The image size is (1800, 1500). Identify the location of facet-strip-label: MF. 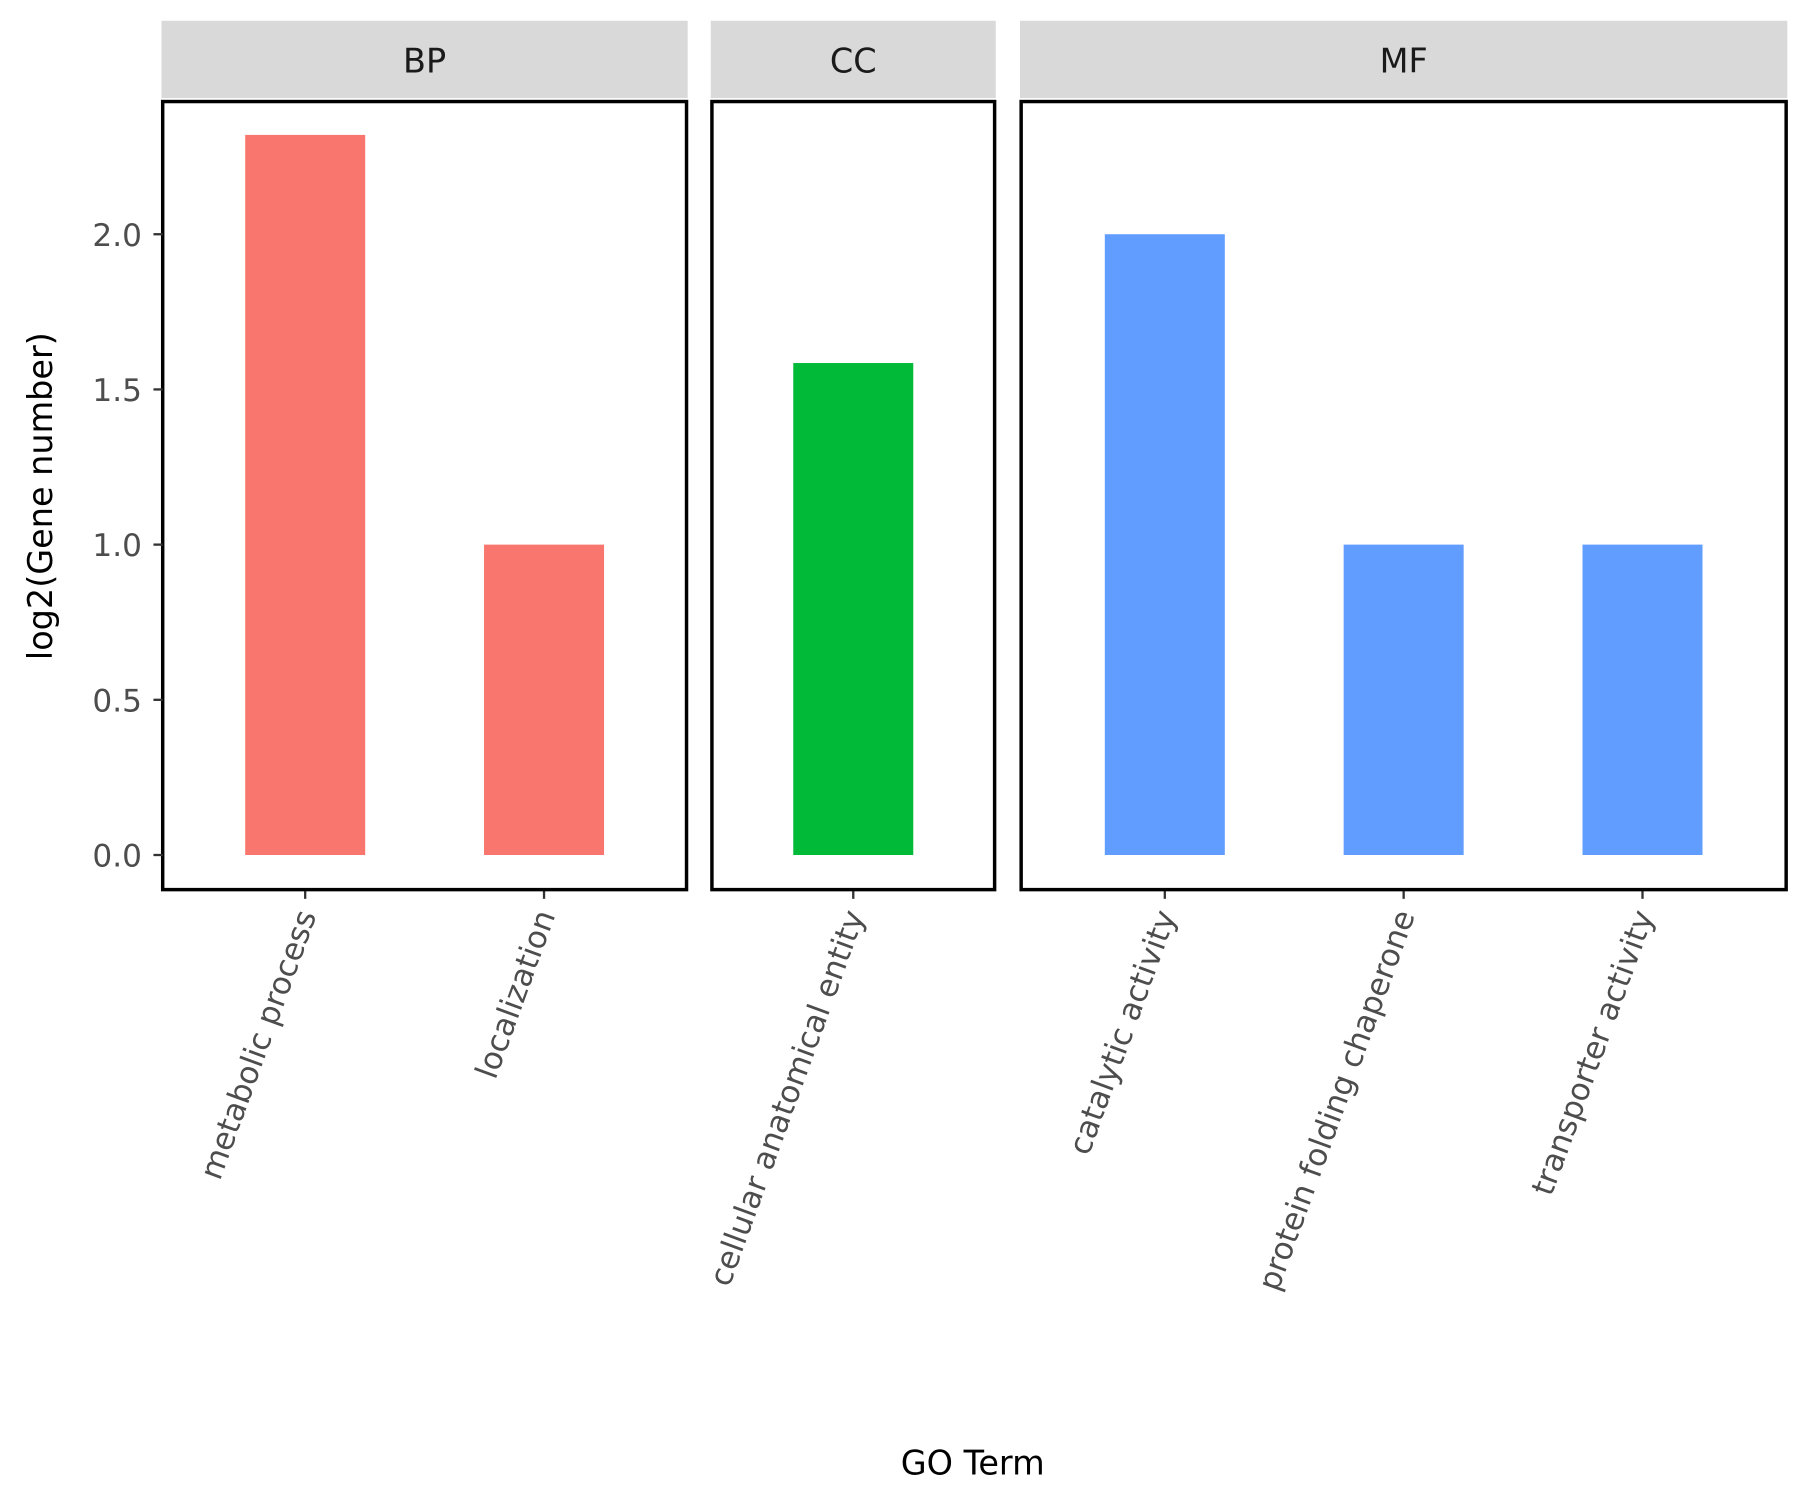
(1404, 61).